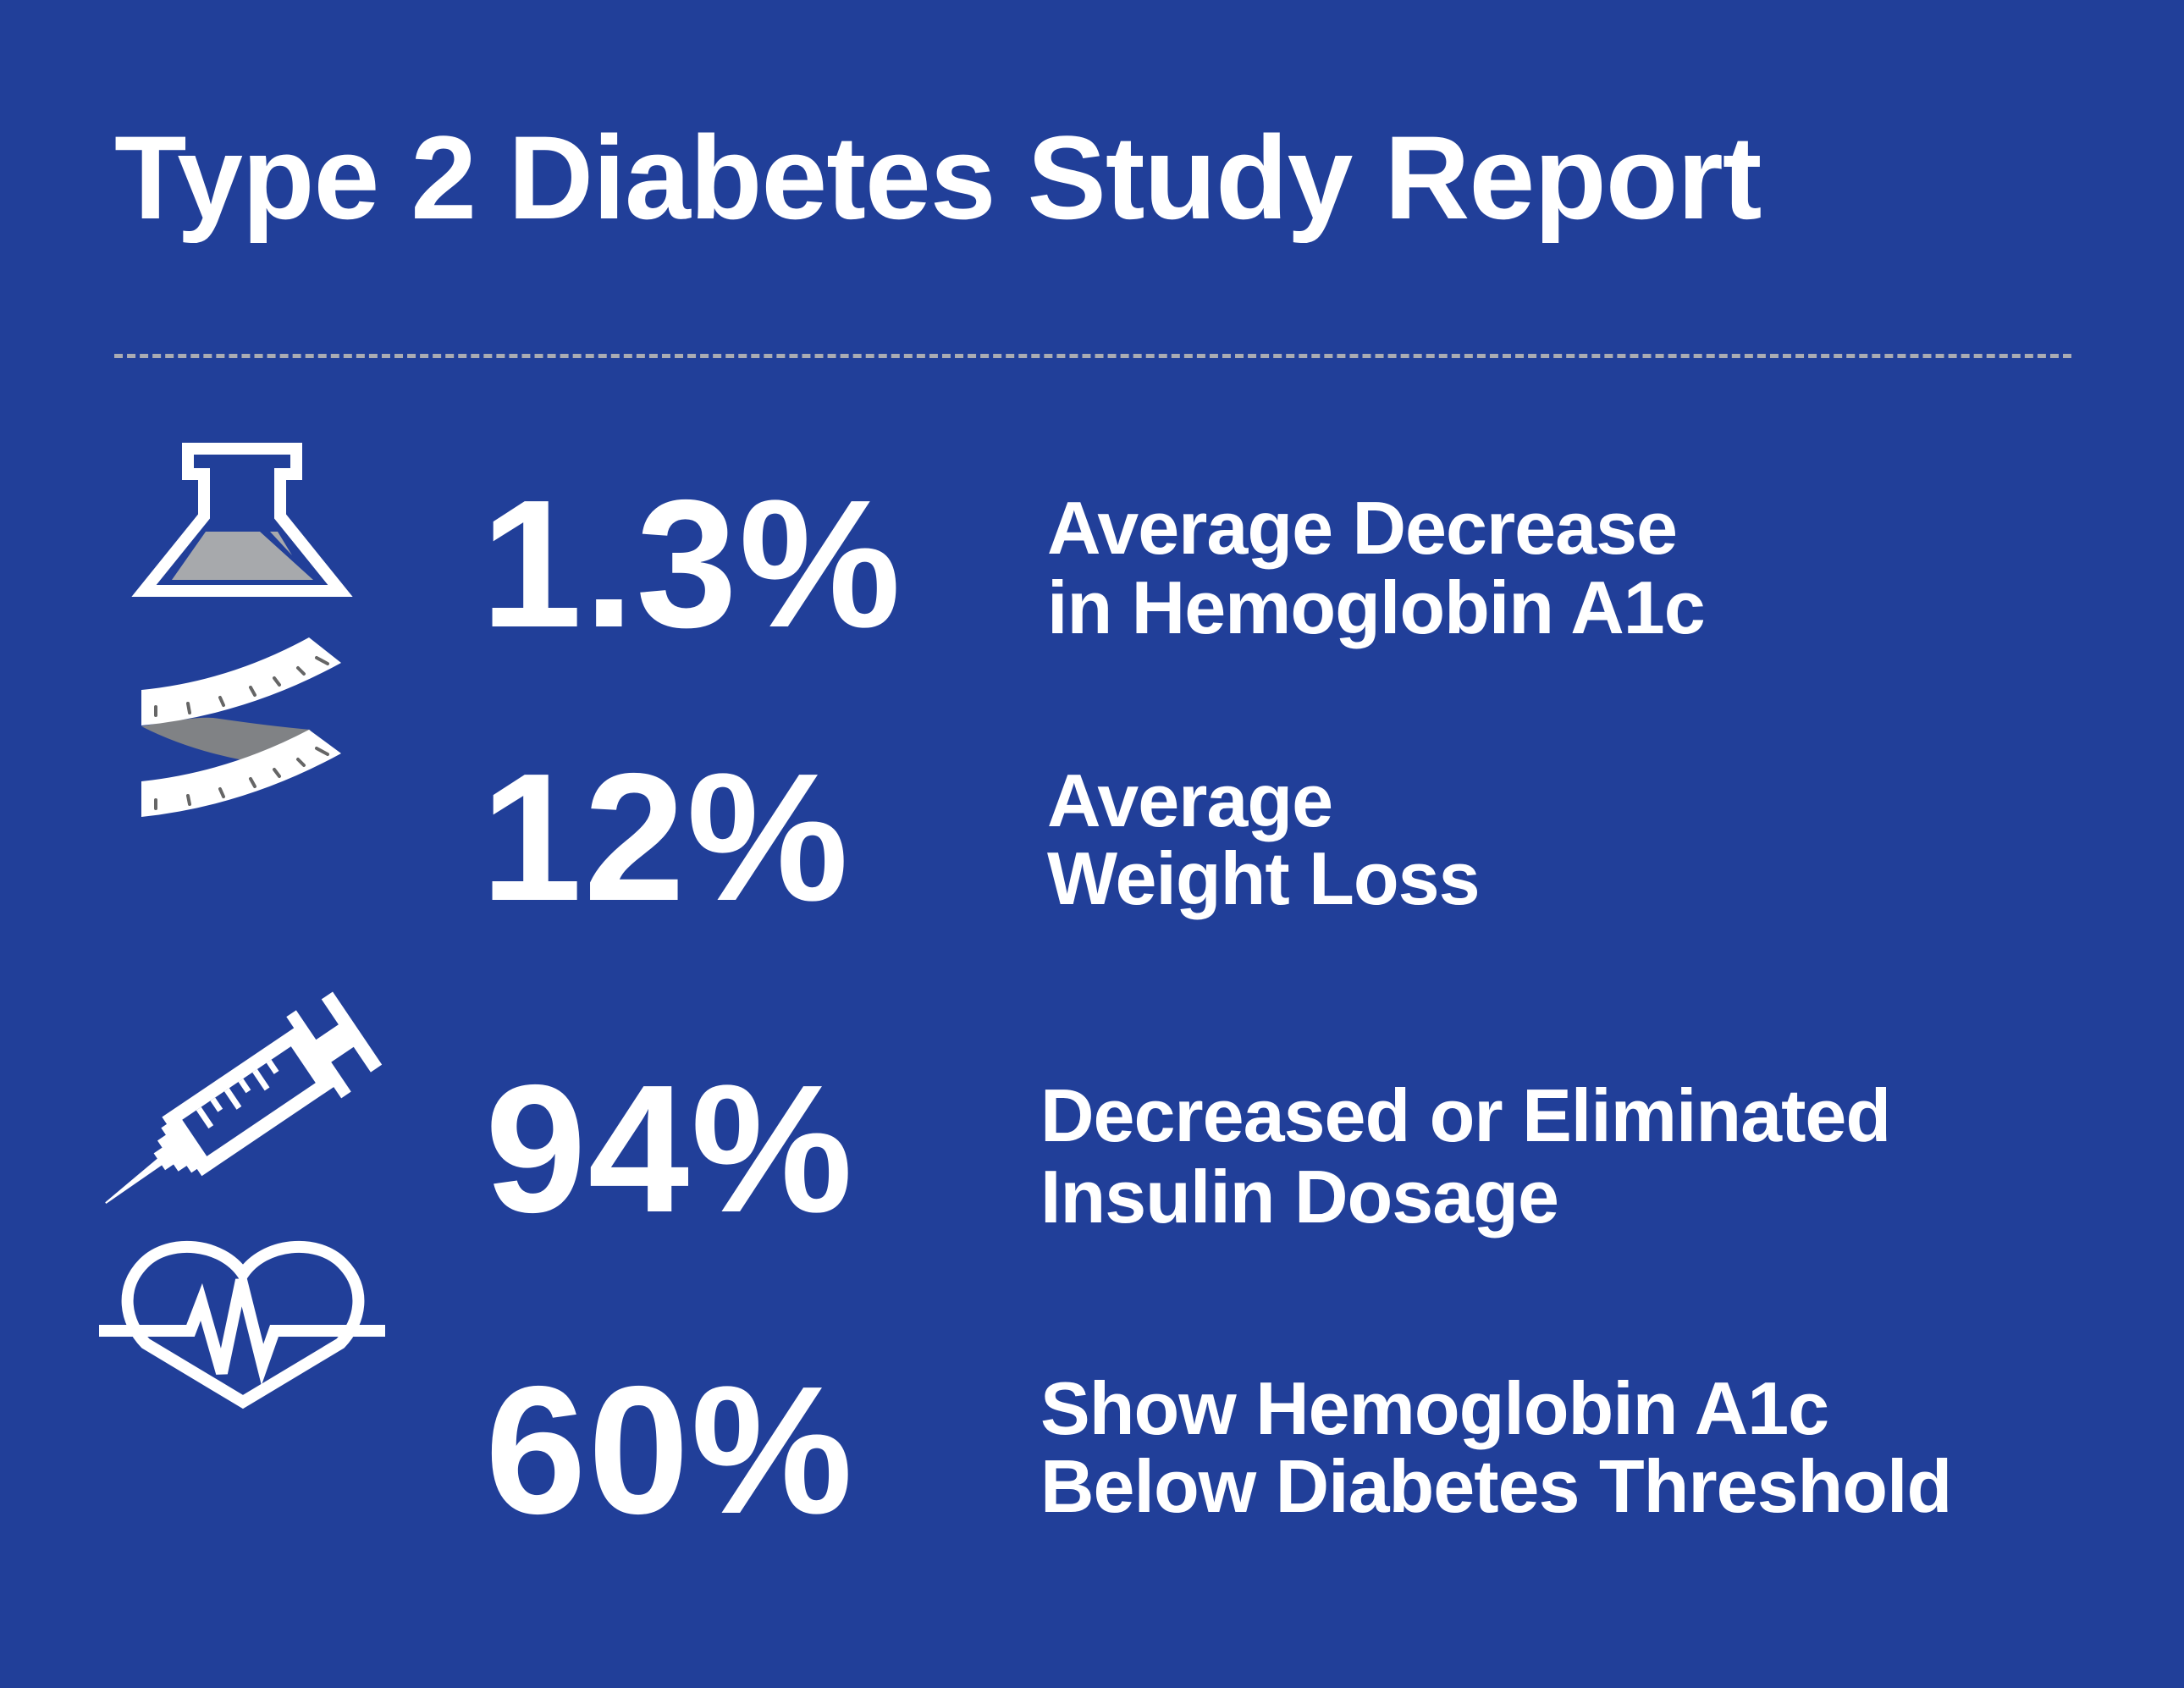  I want to click on stat-value-insulin: 94%, so click(670, 1148).